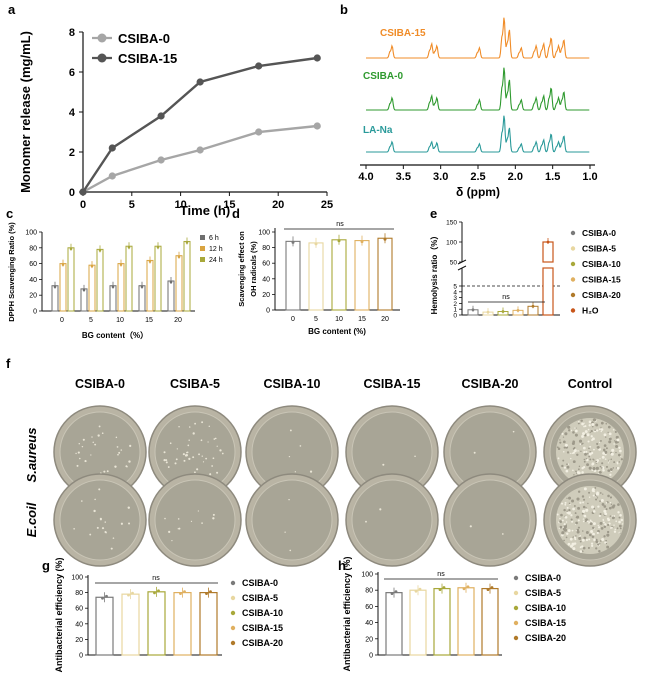 The width and height of the screenshot is (660, 687). What do you see at coordinates (72, 113) in the screenshot?
I see `chart-a-ytick-label-2: 4` at bounding box center [72, 113].